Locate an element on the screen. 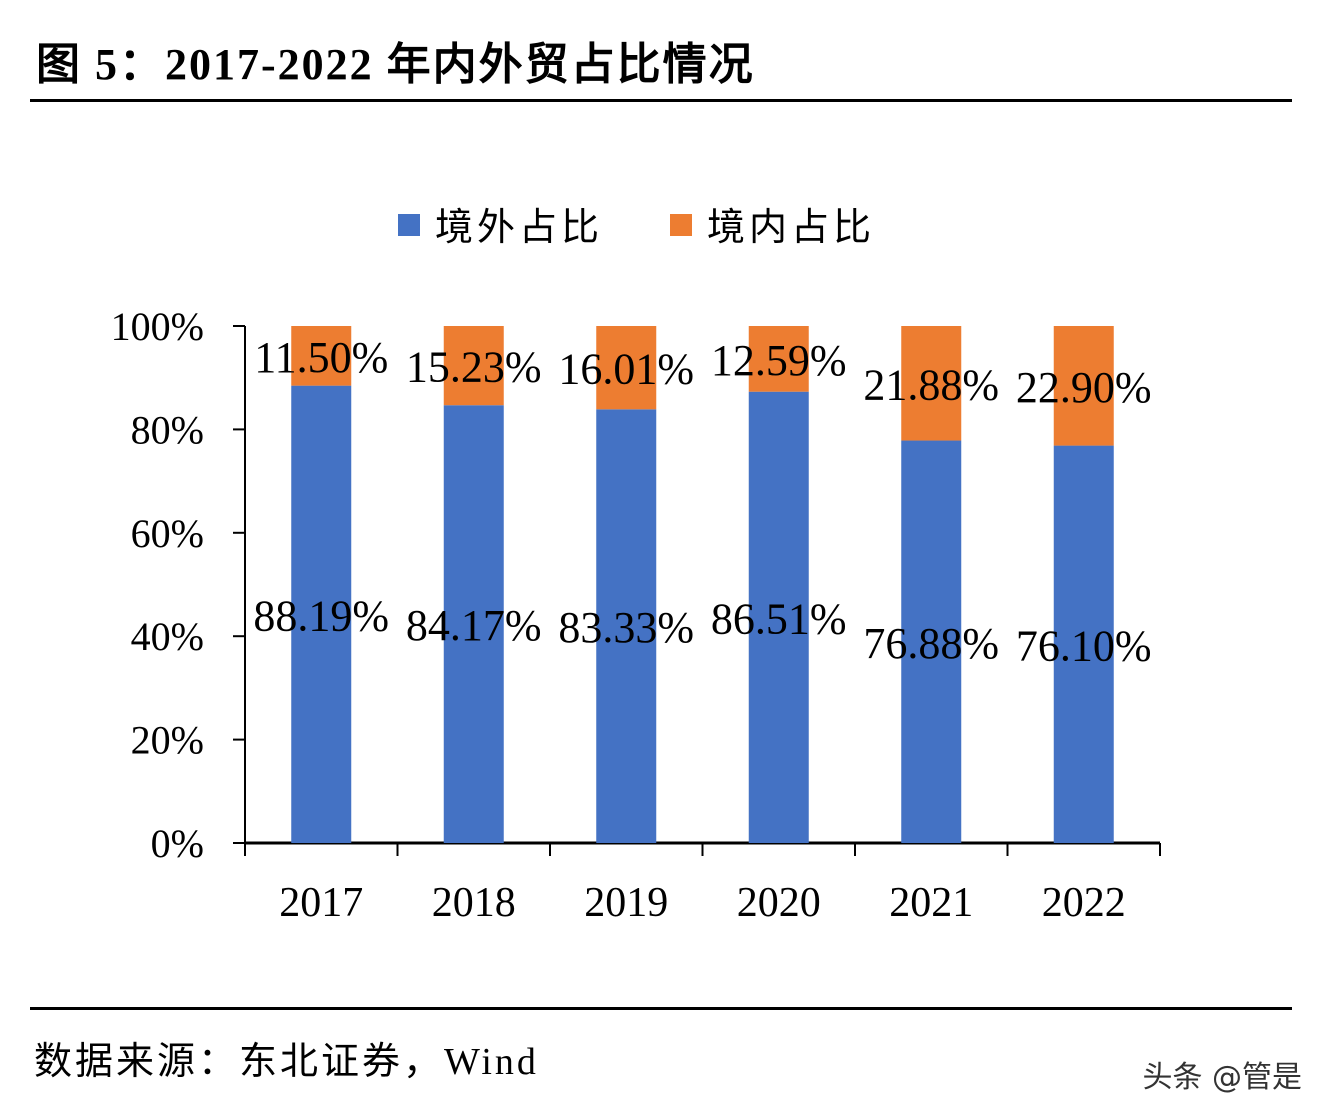 This screenshot has height=1116, width=1332. bar-2020-domestic is located at coordinates (778, 359).